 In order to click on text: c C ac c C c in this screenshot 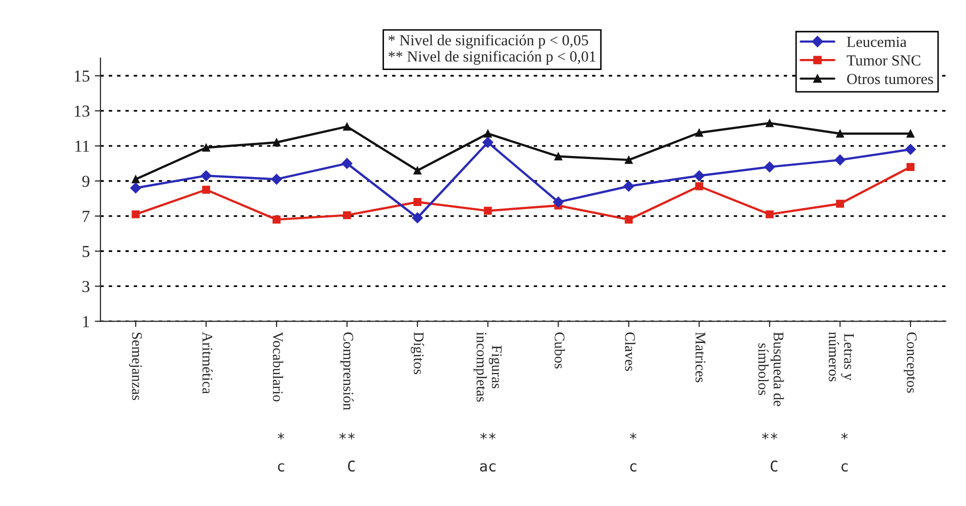, I will do `click(563, 466)`.